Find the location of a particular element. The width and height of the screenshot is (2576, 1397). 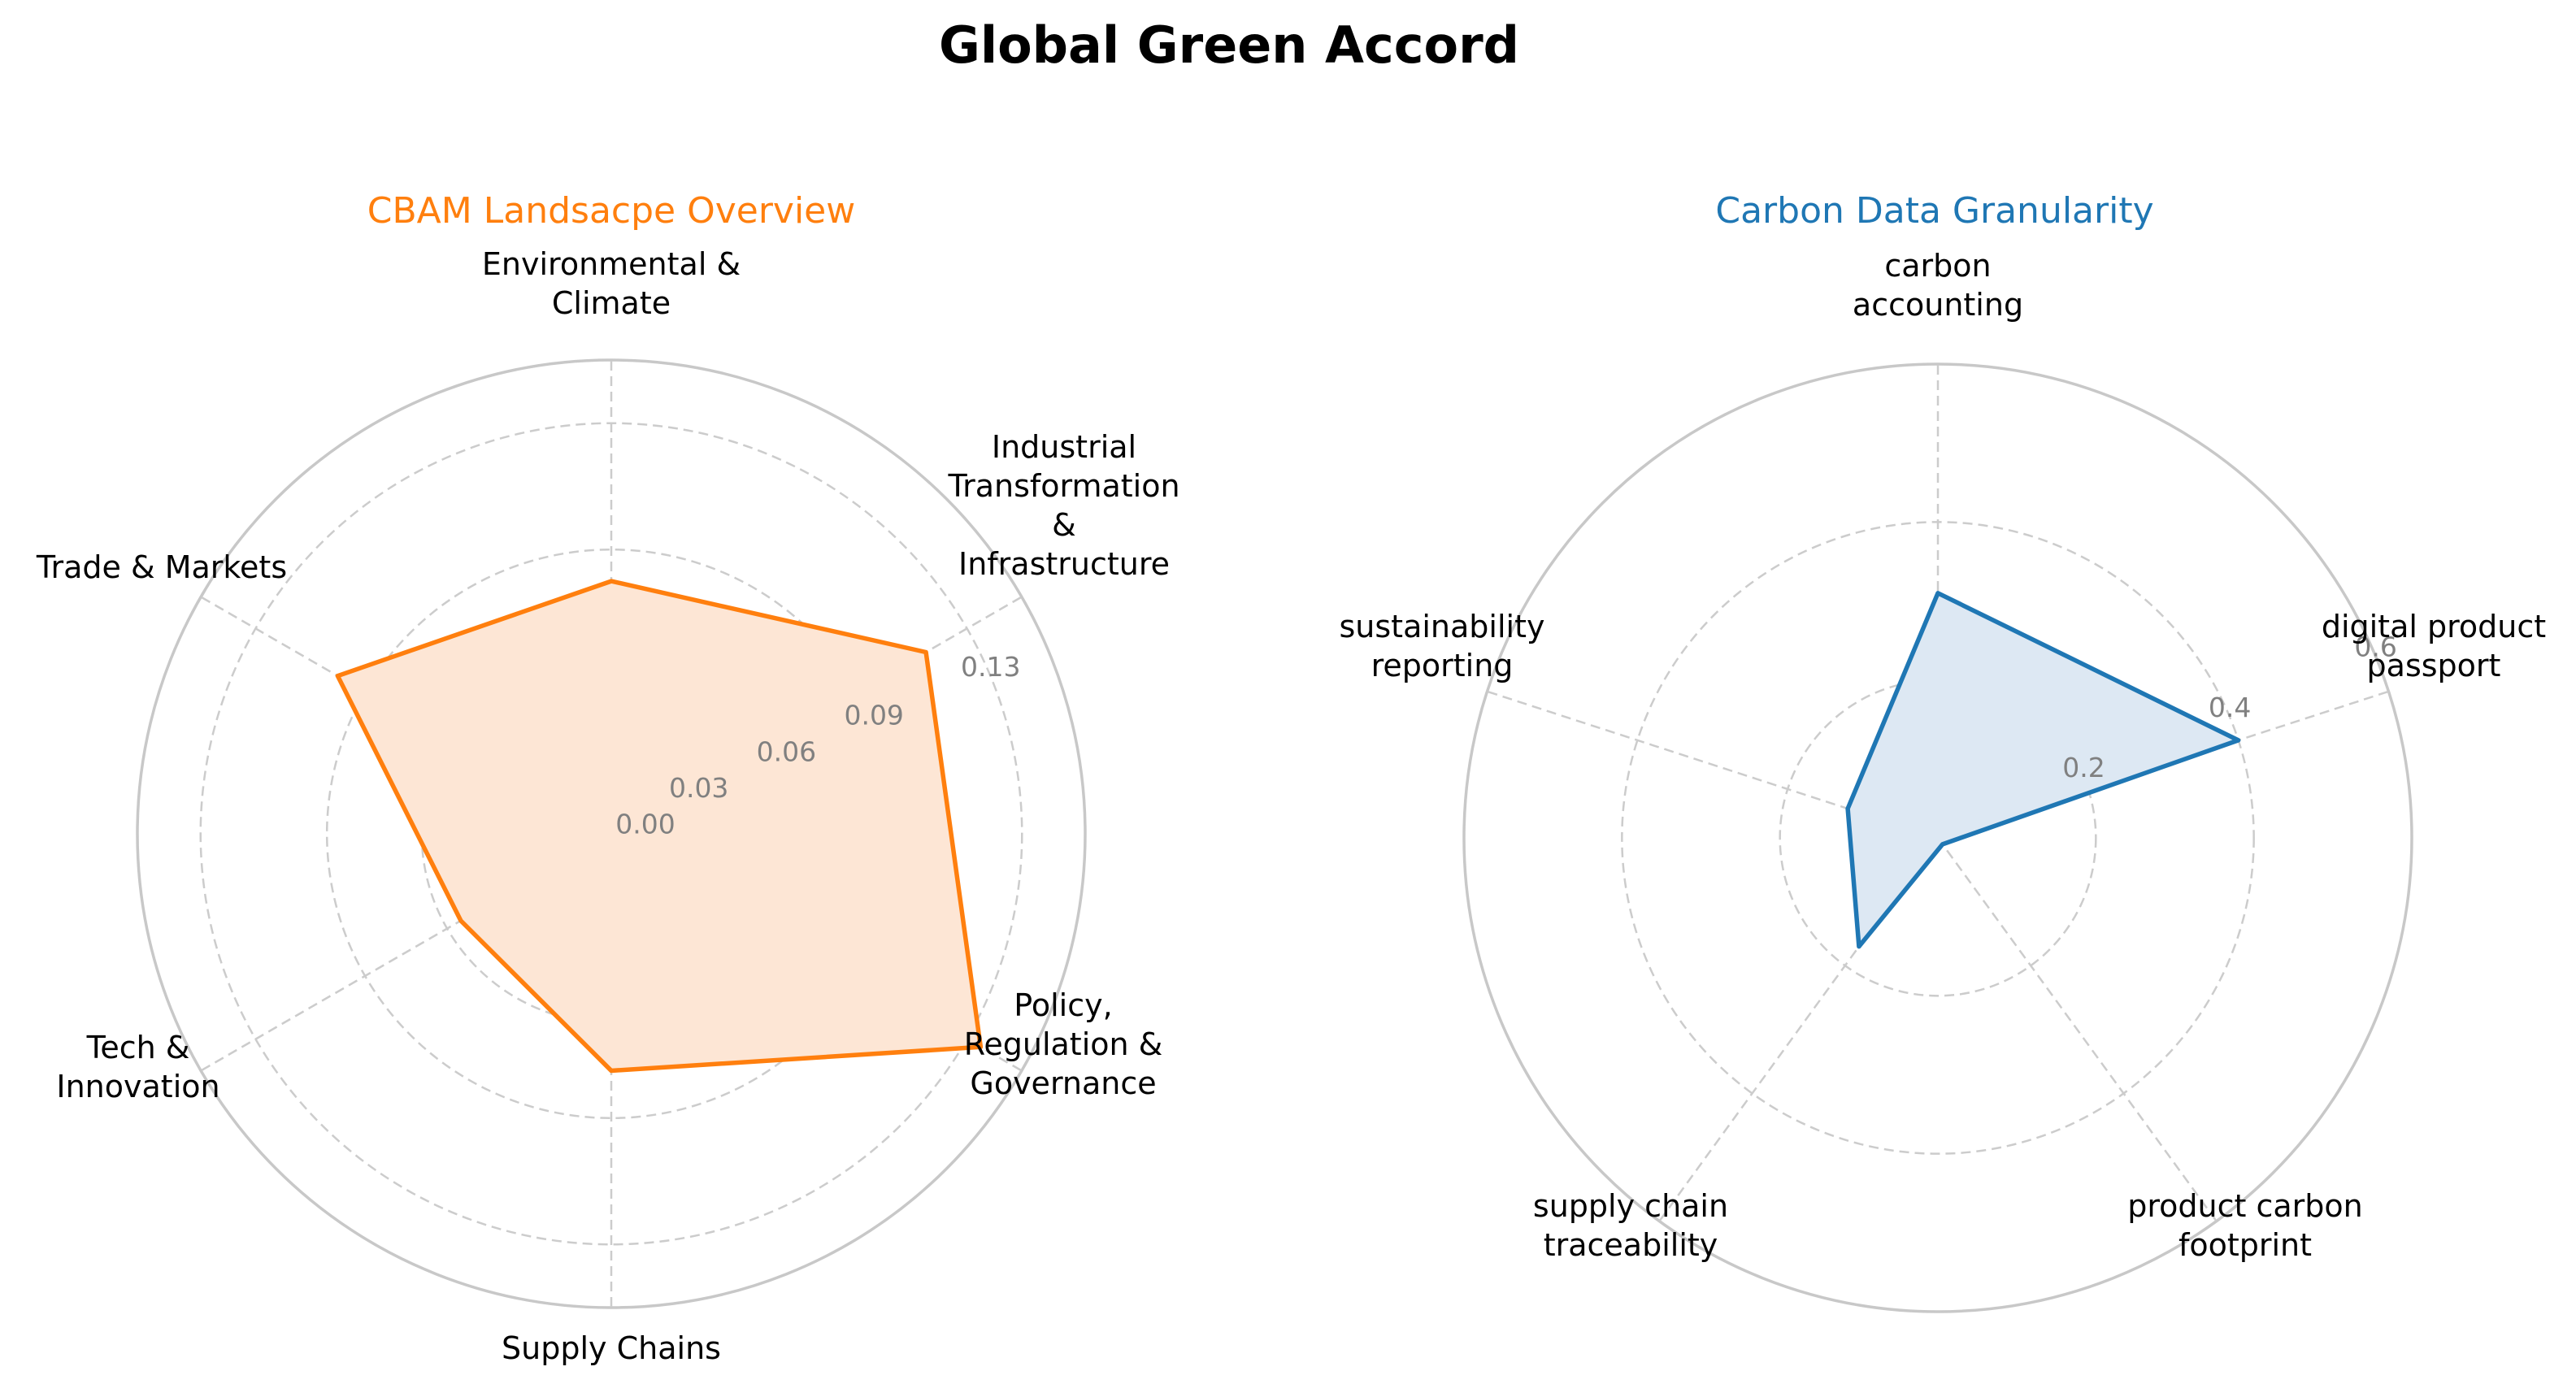

category-label-3: Supply Chains is located at coordinates (611, 1348).